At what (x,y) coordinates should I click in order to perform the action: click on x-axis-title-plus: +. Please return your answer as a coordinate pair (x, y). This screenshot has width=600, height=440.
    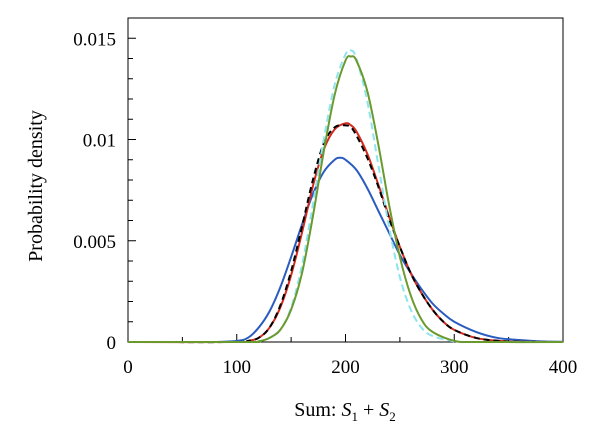
    Looking at the image, I should click on (368, 410).